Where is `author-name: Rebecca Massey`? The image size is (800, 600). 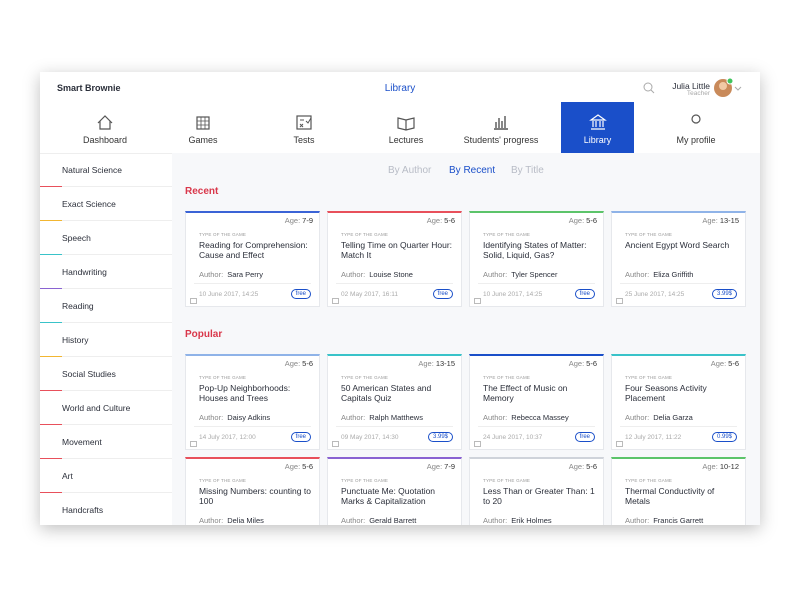 author-name: Rebecca Massey is located at coordinates (540, 417).